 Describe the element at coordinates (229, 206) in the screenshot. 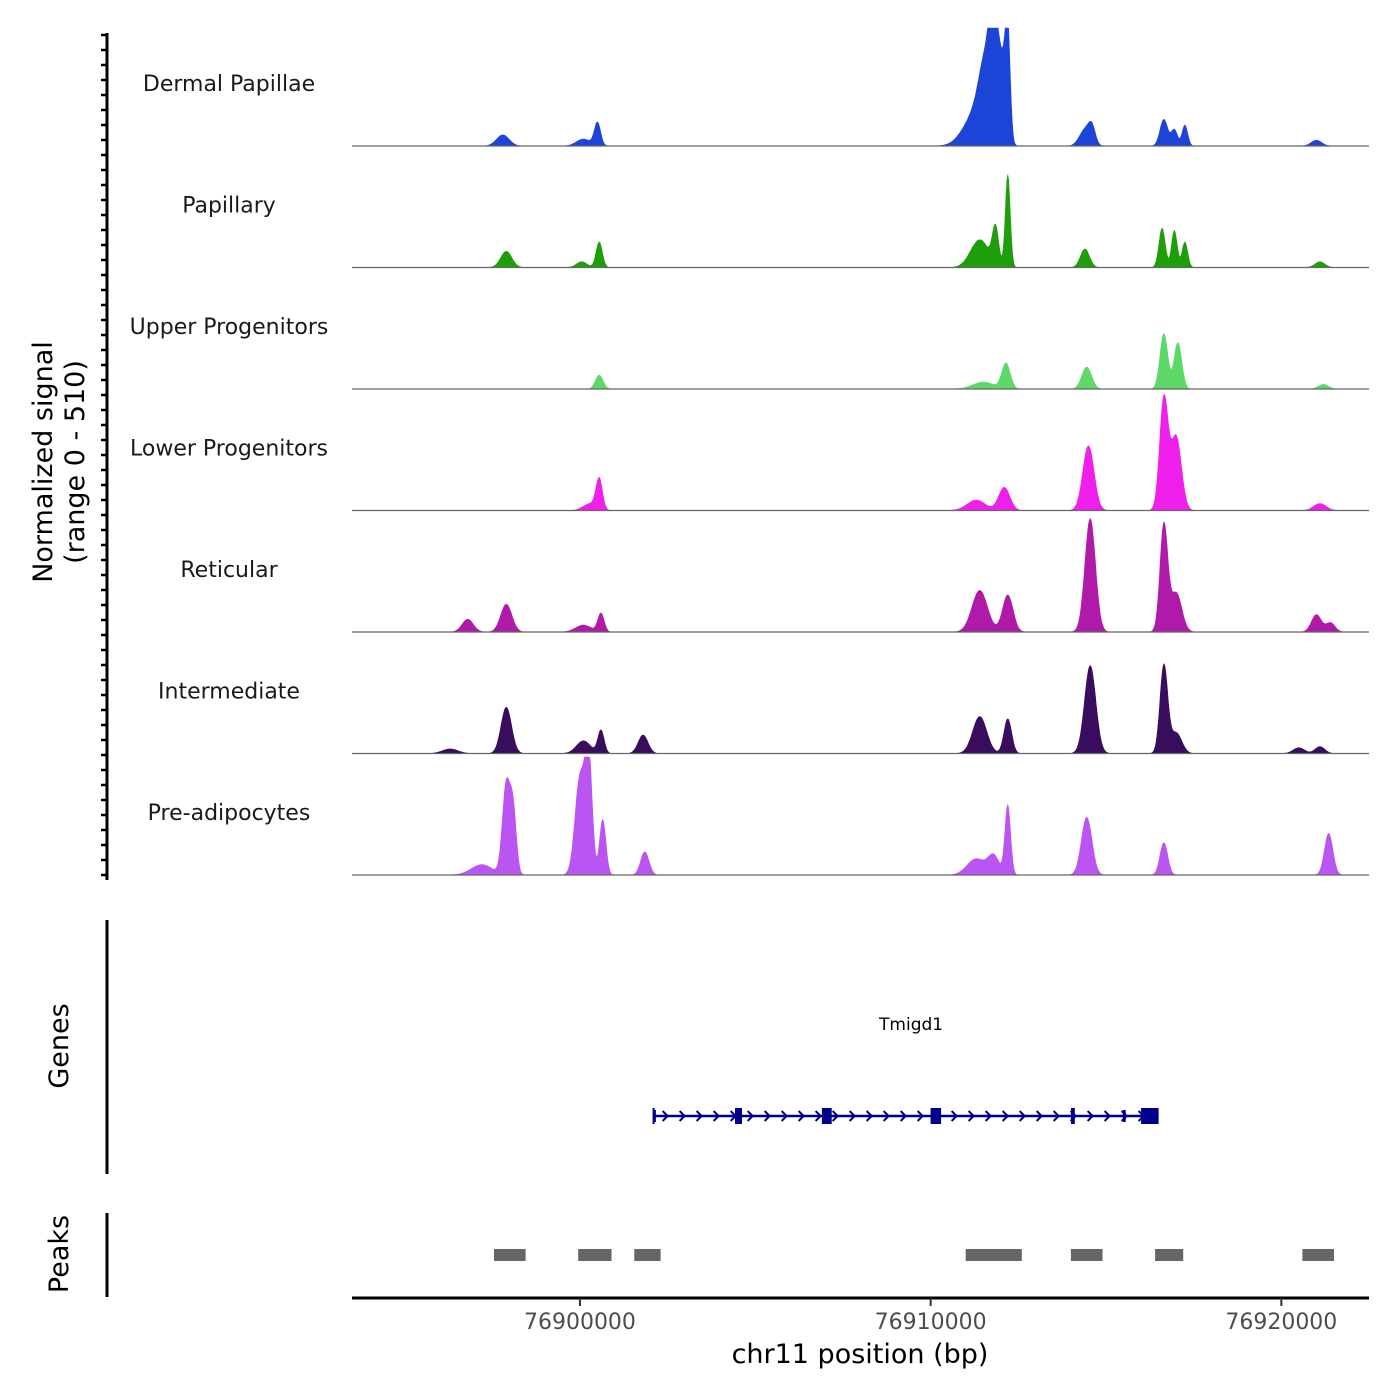

I see `track-label: Papillary` at that location.